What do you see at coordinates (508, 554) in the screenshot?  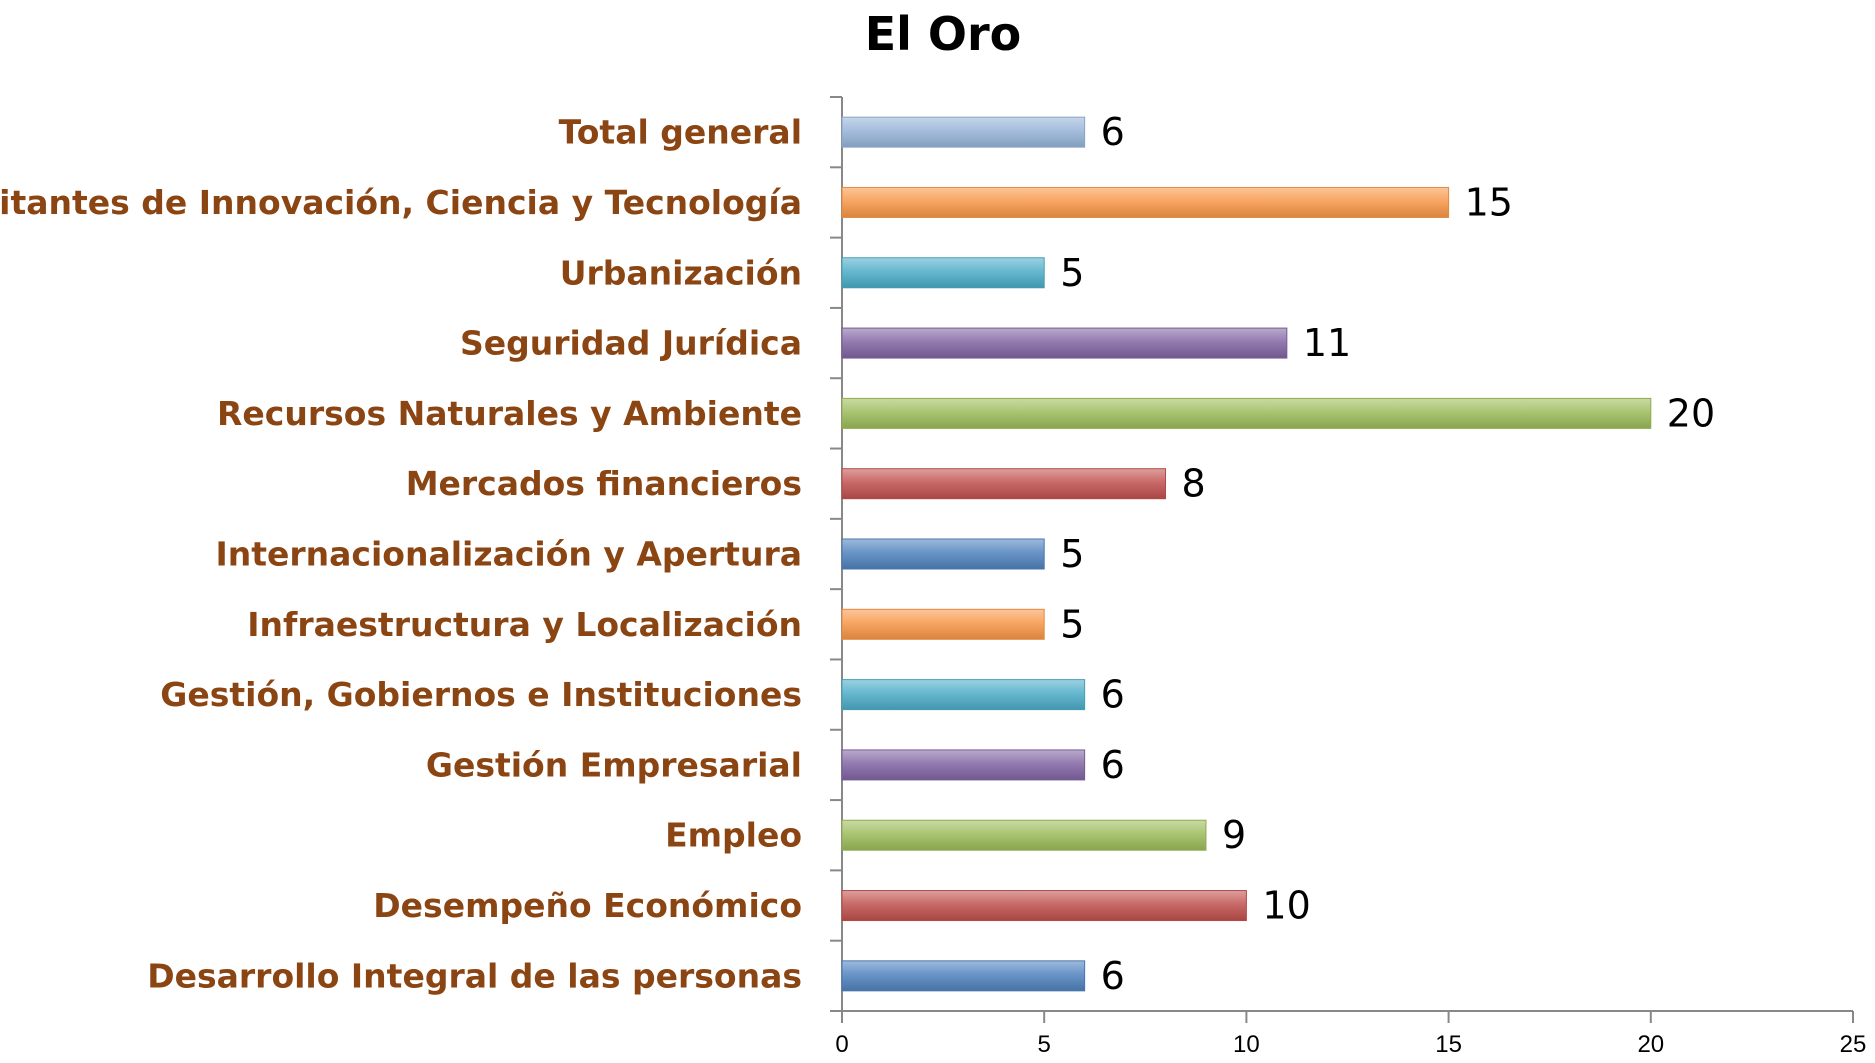 I see `category-label: Internacionalización y Apertura` at bounding box center [508, 554].